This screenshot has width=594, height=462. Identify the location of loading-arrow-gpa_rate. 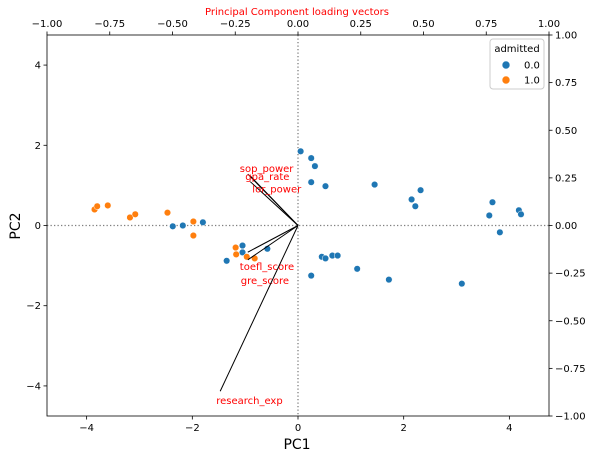
(274, 200).